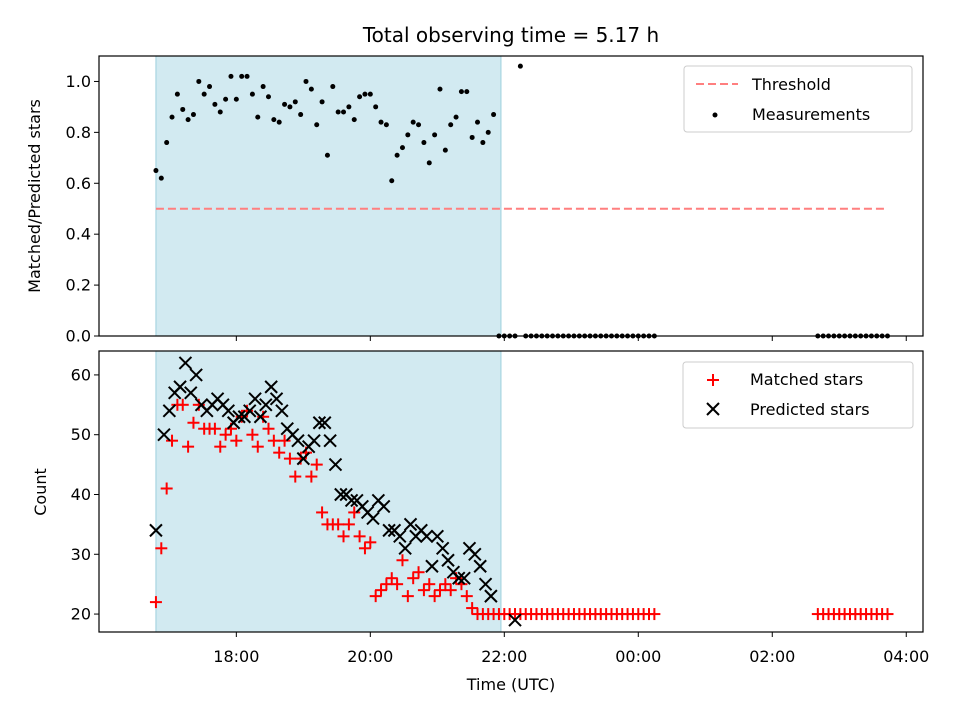 The height and width of the screenshot is (720, 960). What do you see at coordinates (78, 132) in the screenshot?
I see `top-y-tick-label: 0.8` at bounding box center [78, 132].